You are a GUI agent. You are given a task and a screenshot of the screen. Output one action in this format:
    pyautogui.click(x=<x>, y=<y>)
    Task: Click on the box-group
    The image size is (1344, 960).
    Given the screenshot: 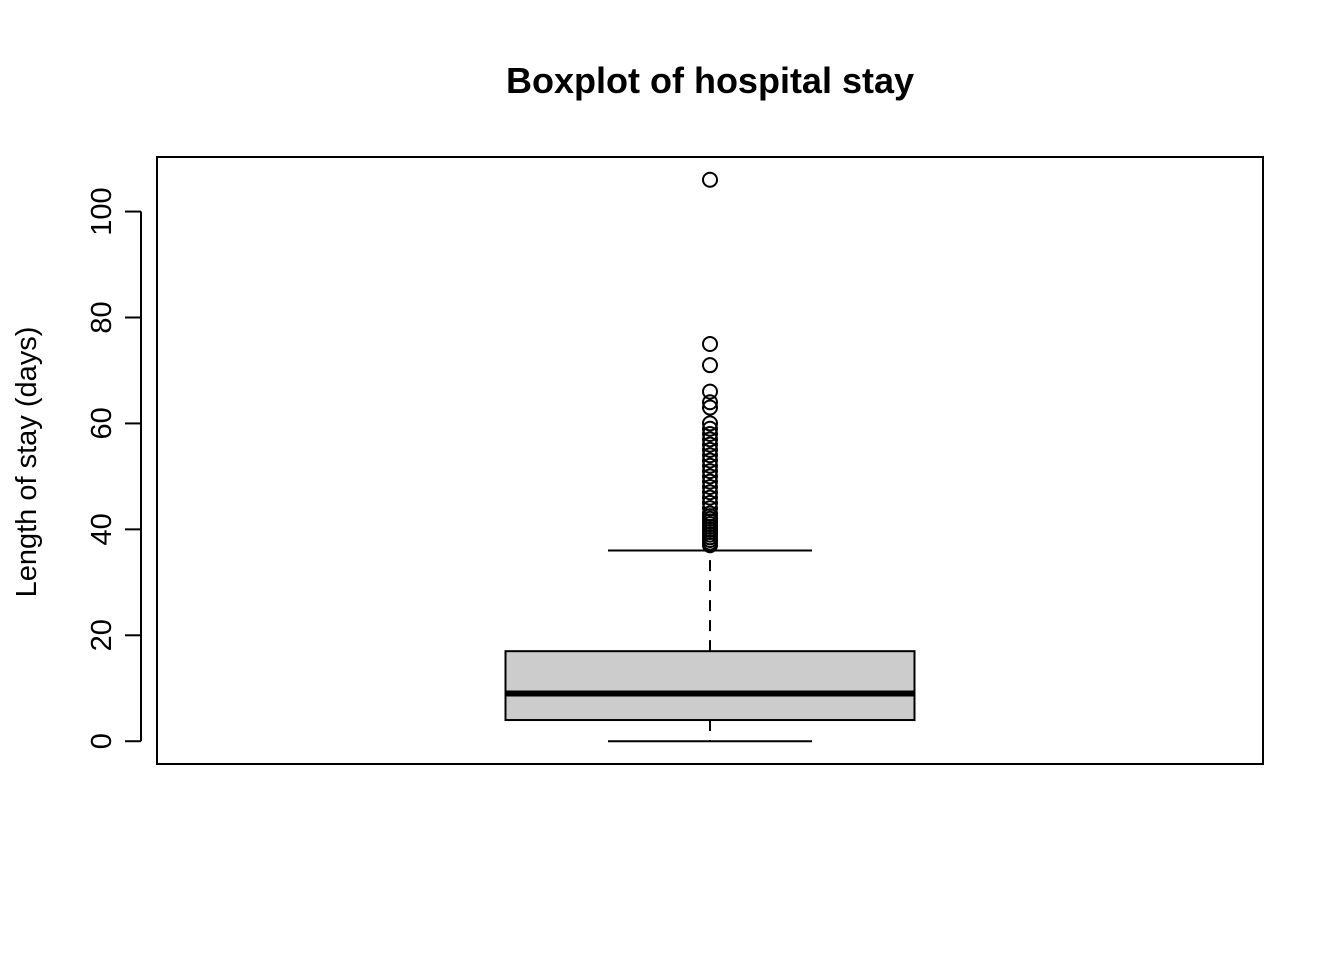 What is the action you would take?
    pyautogui.click(x=710, y=646)
    